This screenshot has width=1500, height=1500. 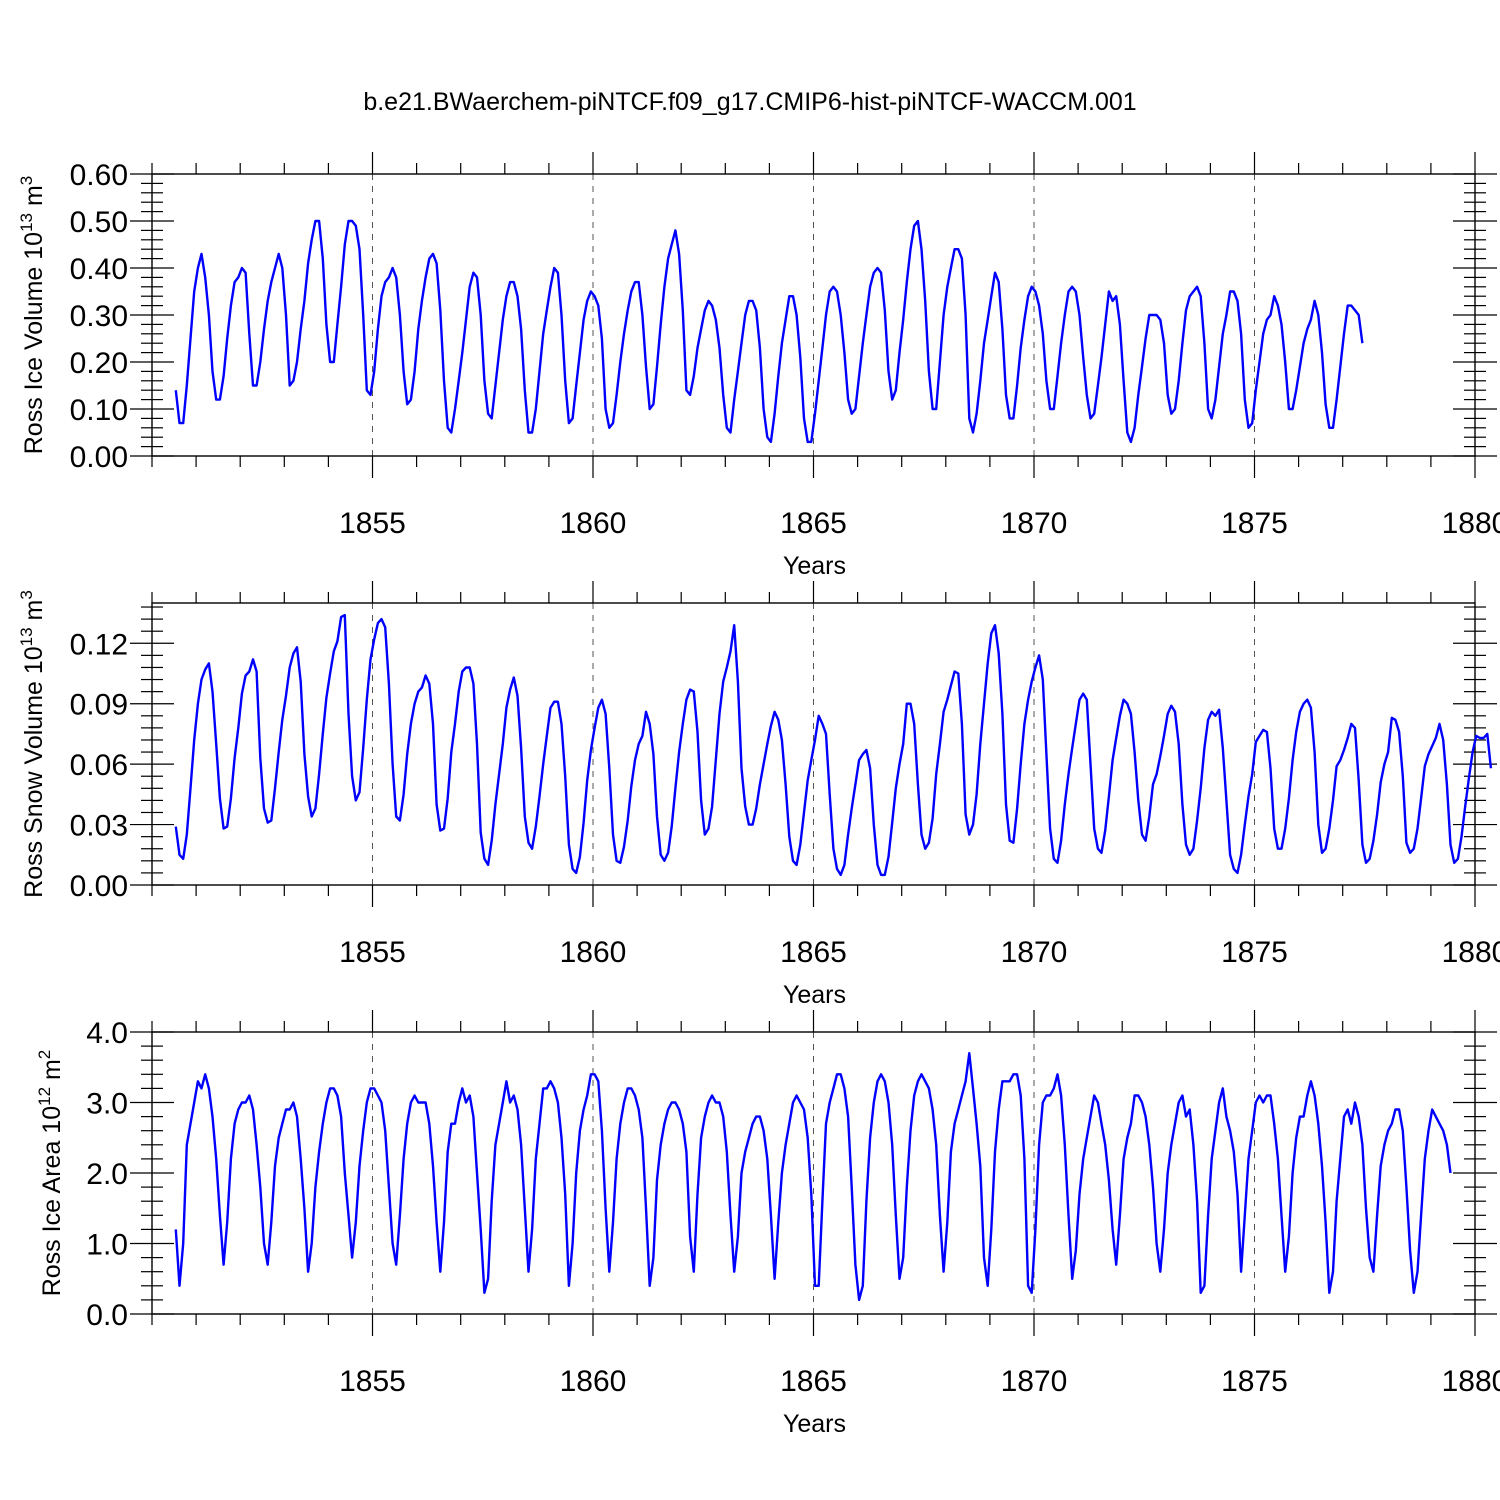 I want to click on y-tick-label: 0.10, so click(x=99, y=410).